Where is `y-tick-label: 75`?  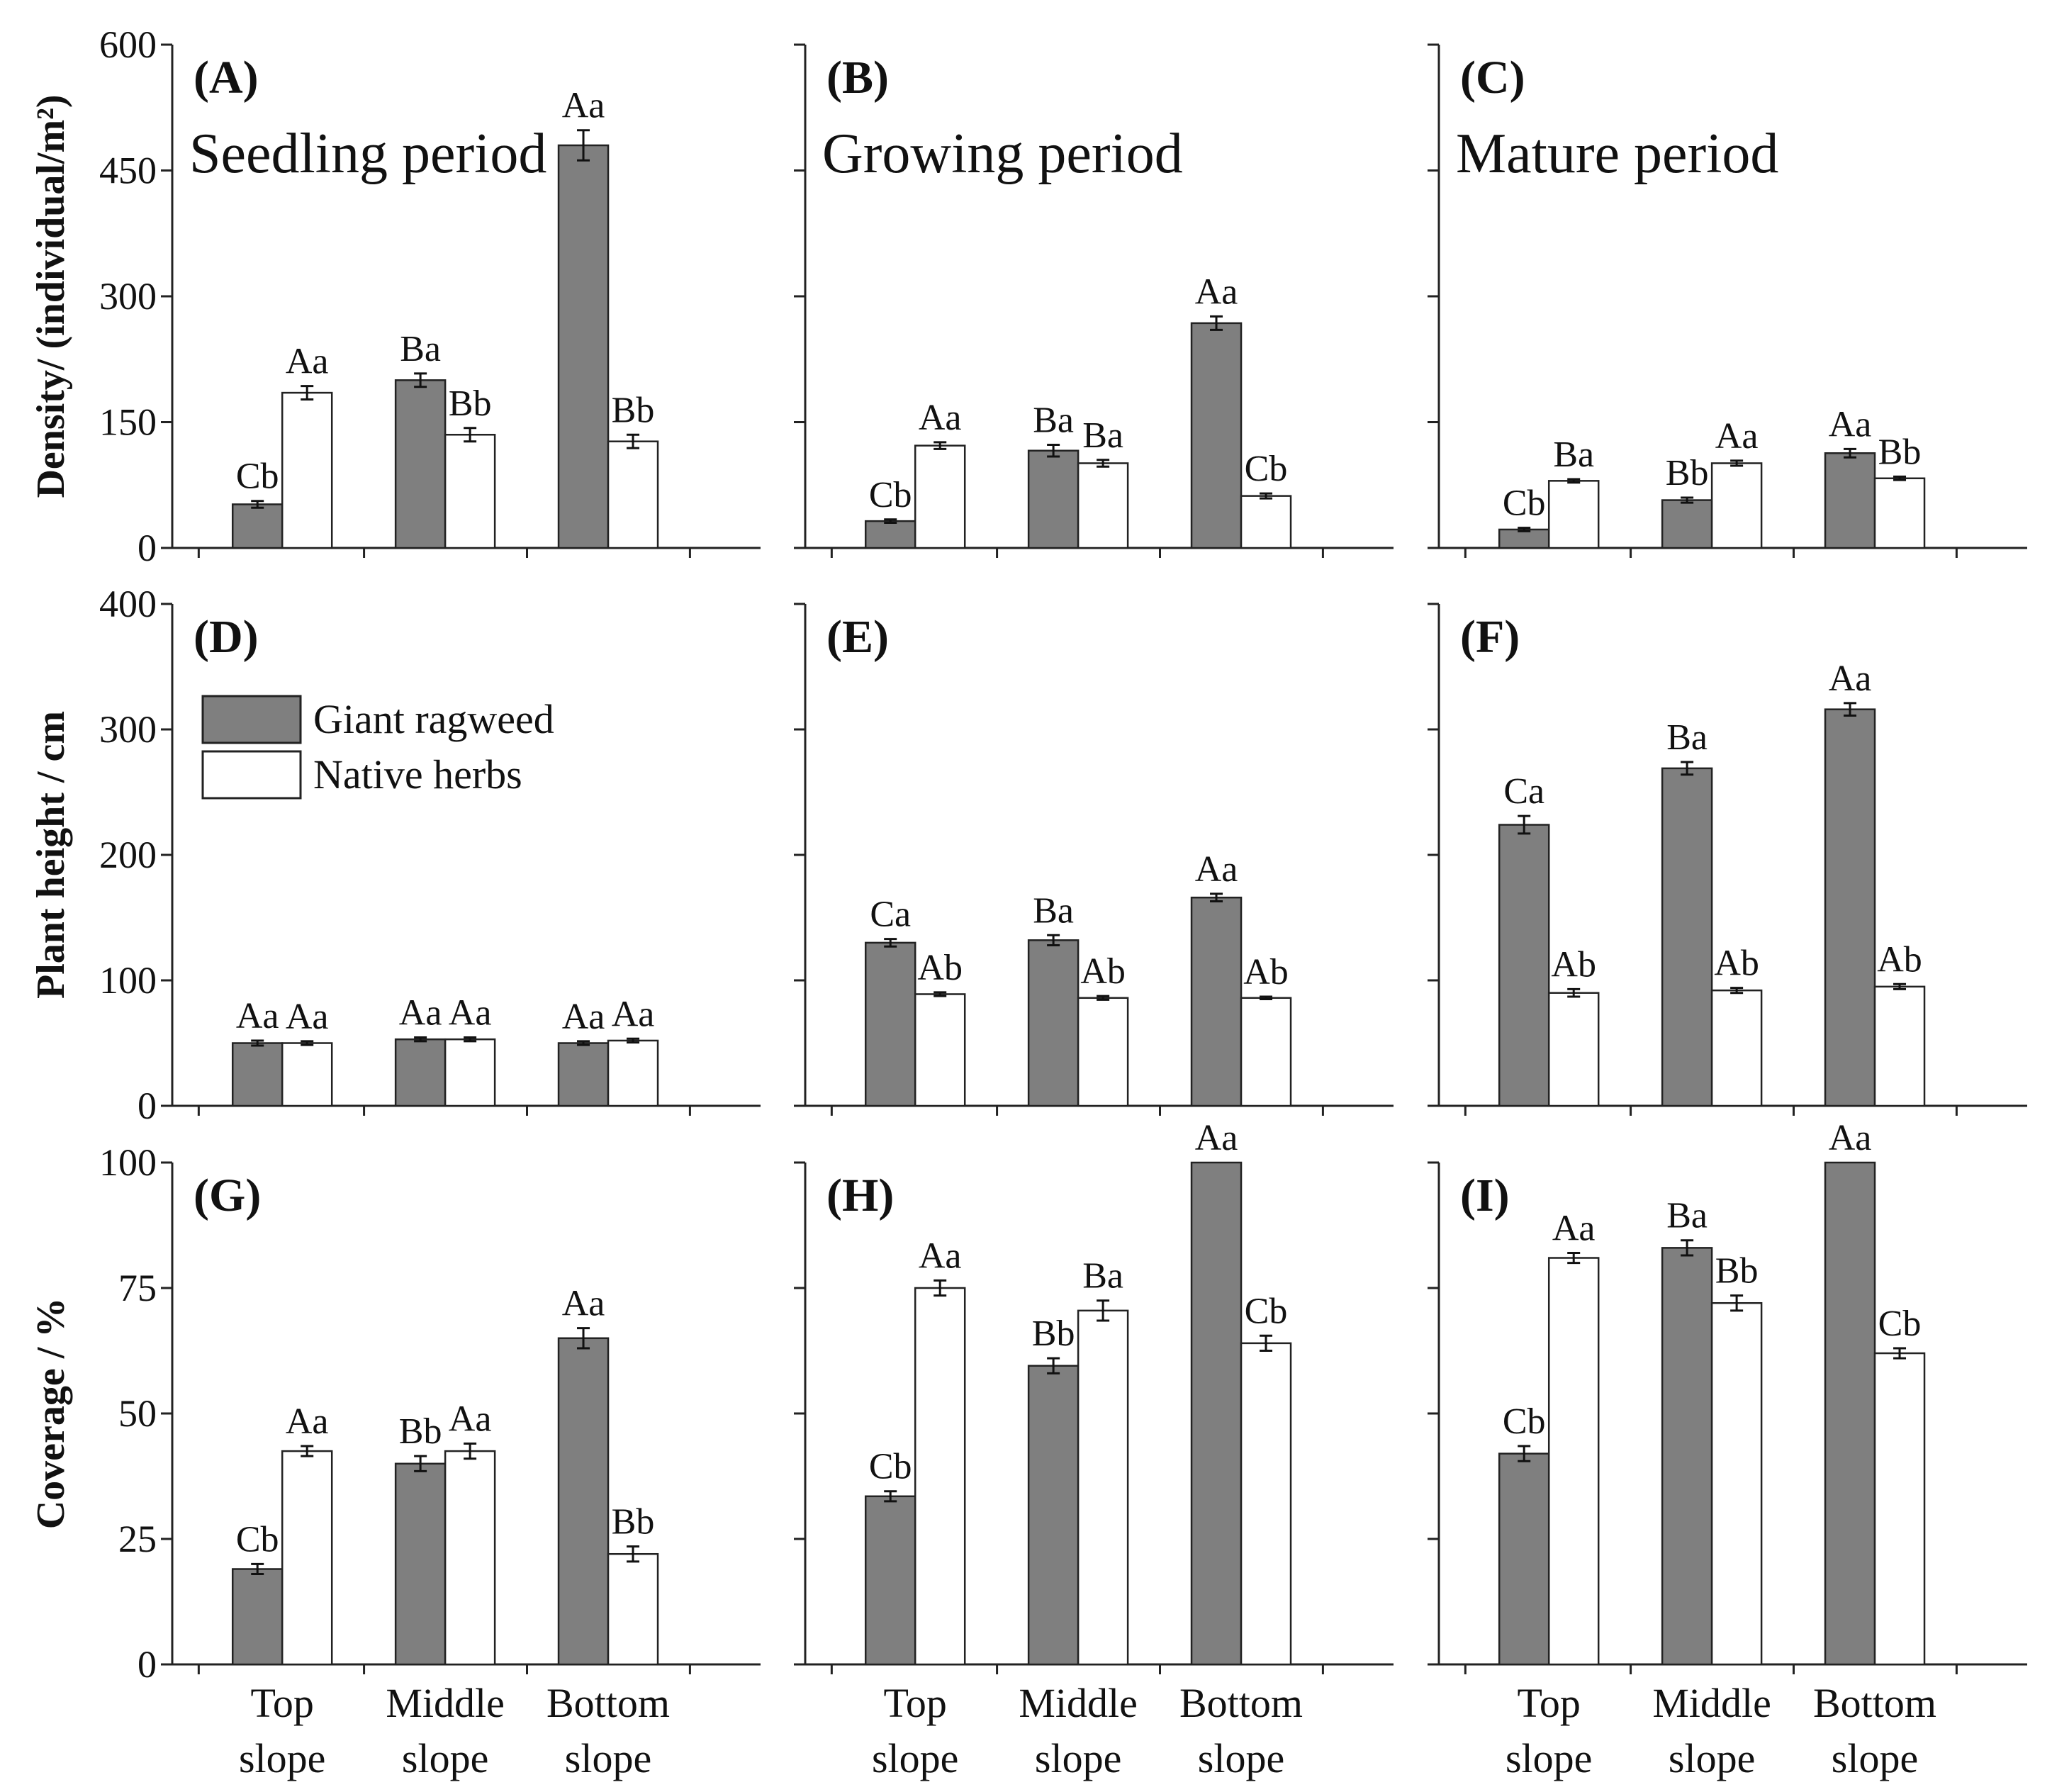 y-tick-label: 75 is located at coordinates (137, 1288).